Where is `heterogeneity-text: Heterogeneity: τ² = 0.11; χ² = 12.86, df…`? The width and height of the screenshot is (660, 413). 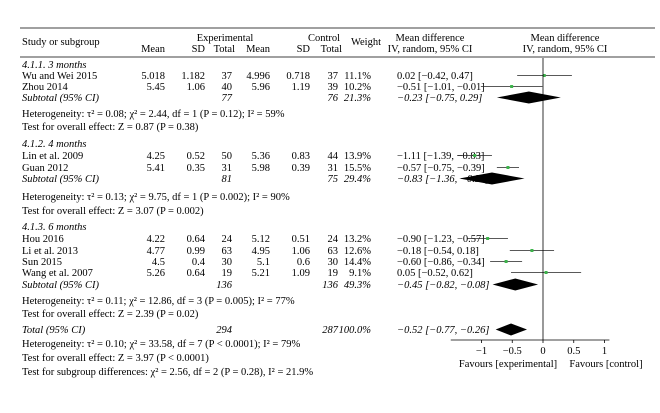
heterogeneity-text: Heterogeneity: τ² = 0.11; χ² = 12.86, df… is located at coordinates (158, 301).